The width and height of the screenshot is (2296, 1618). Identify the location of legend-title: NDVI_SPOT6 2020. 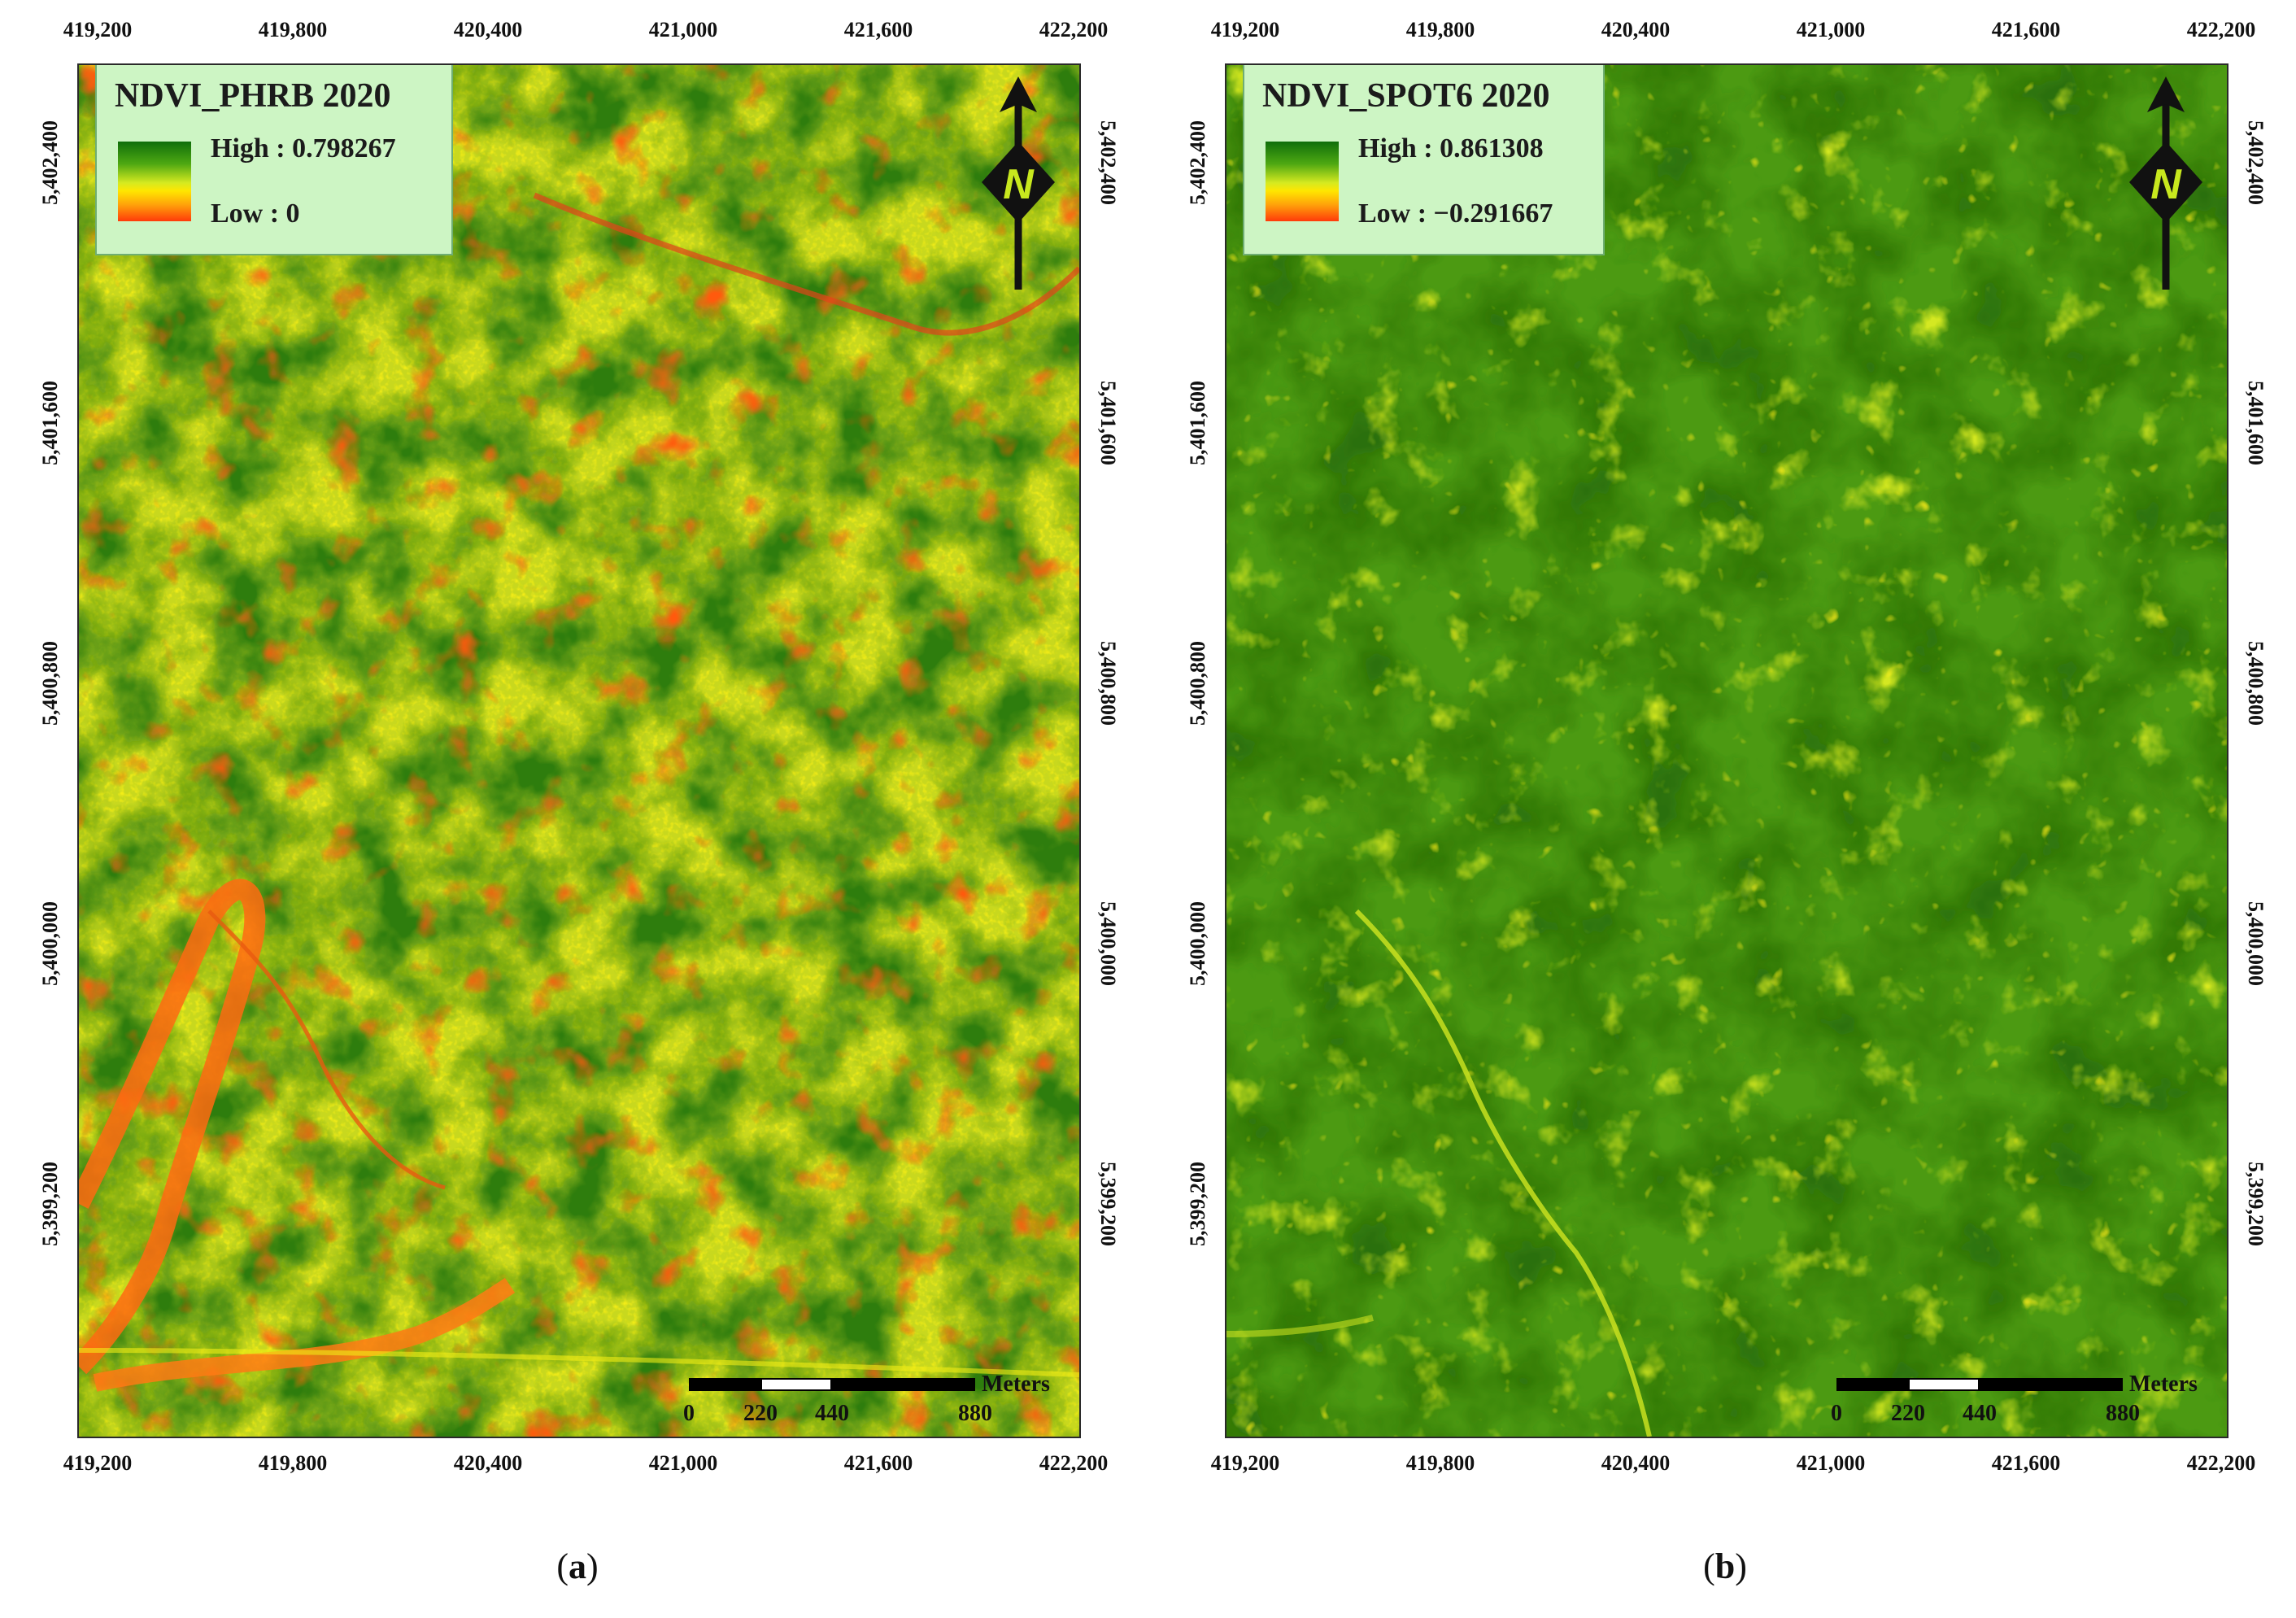
(1406, 96).